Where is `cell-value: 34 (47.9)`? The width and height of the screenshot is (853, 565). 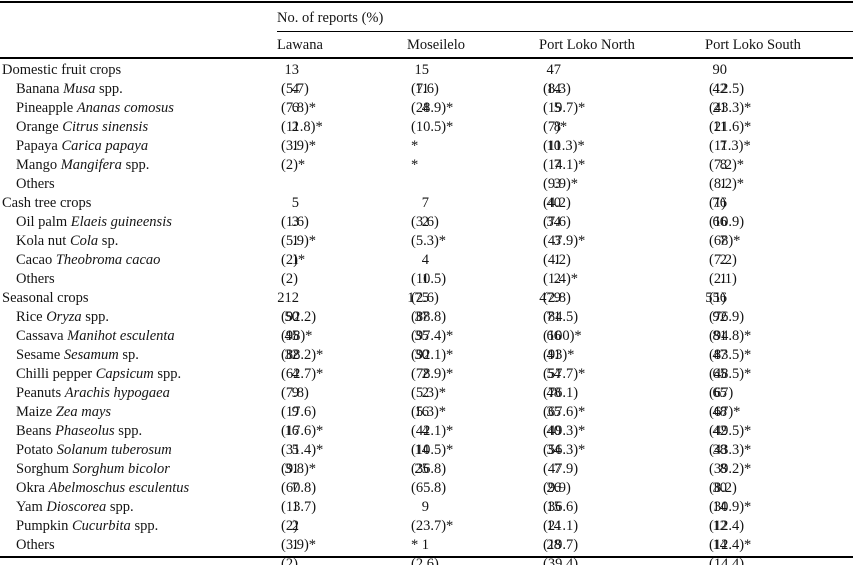
cell-value: 34 (47.9) is located at coordinates (615, 460).